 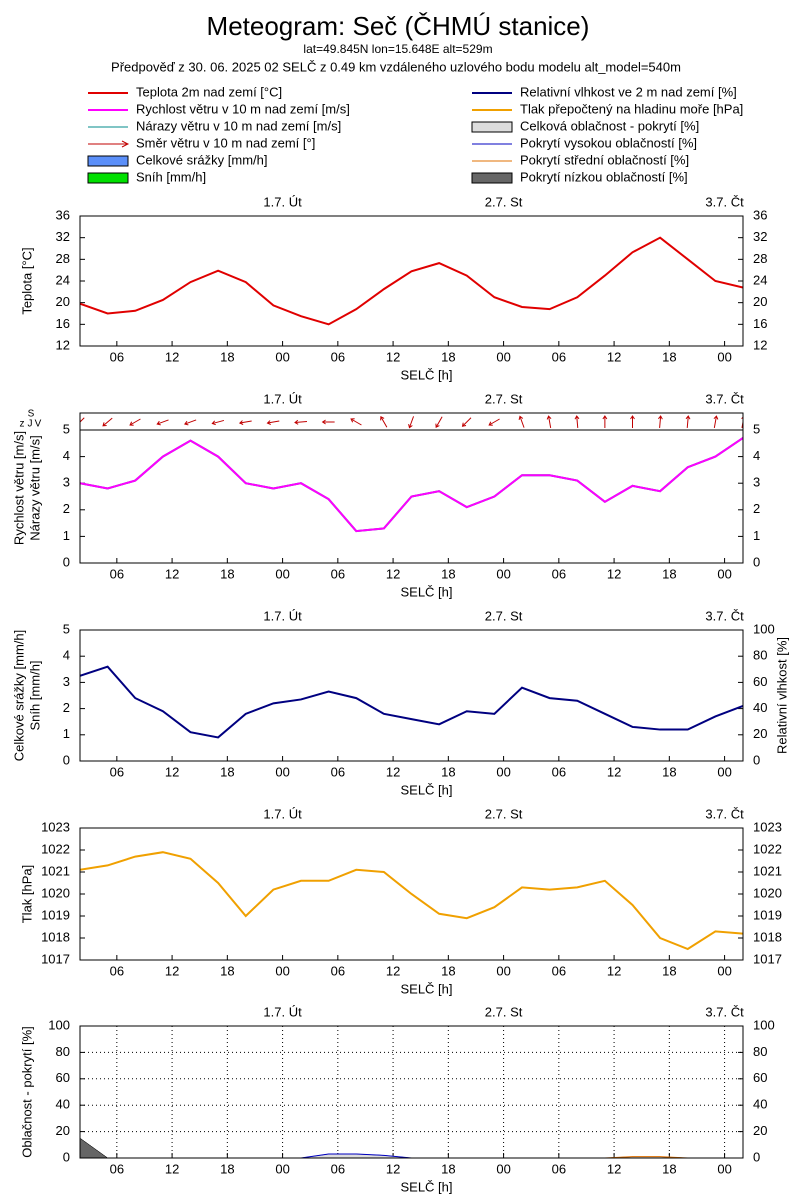 I want to click on y-tick-label: 1023, so click(x=55, y=826).